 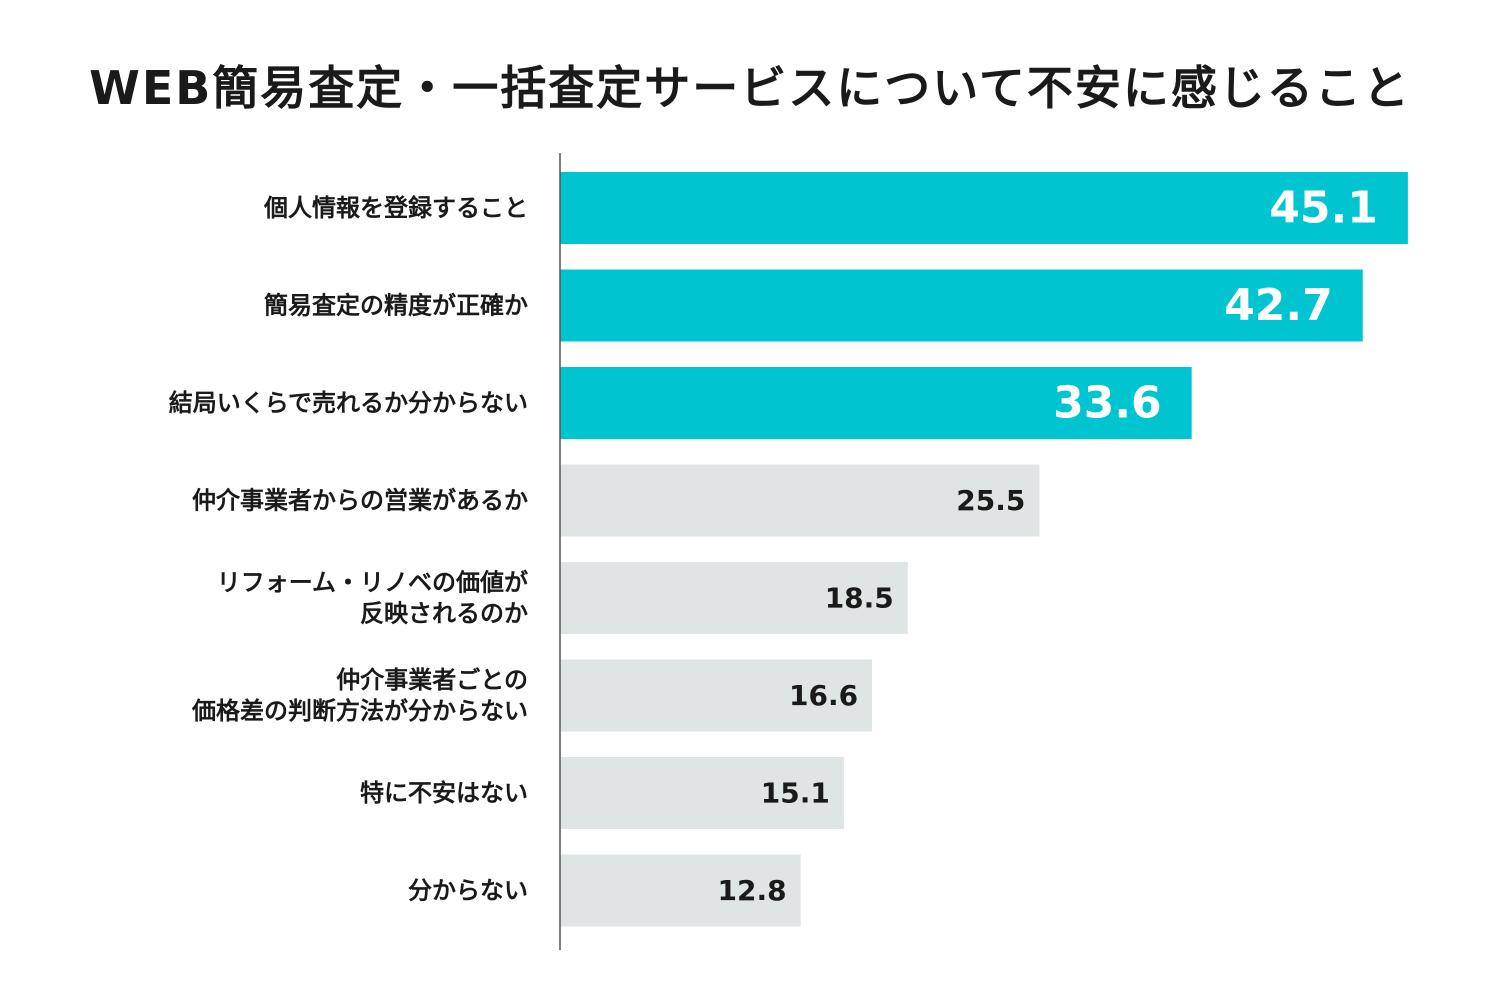 I want to click on value-label-3: 25.5, so click(x=990, y=500).